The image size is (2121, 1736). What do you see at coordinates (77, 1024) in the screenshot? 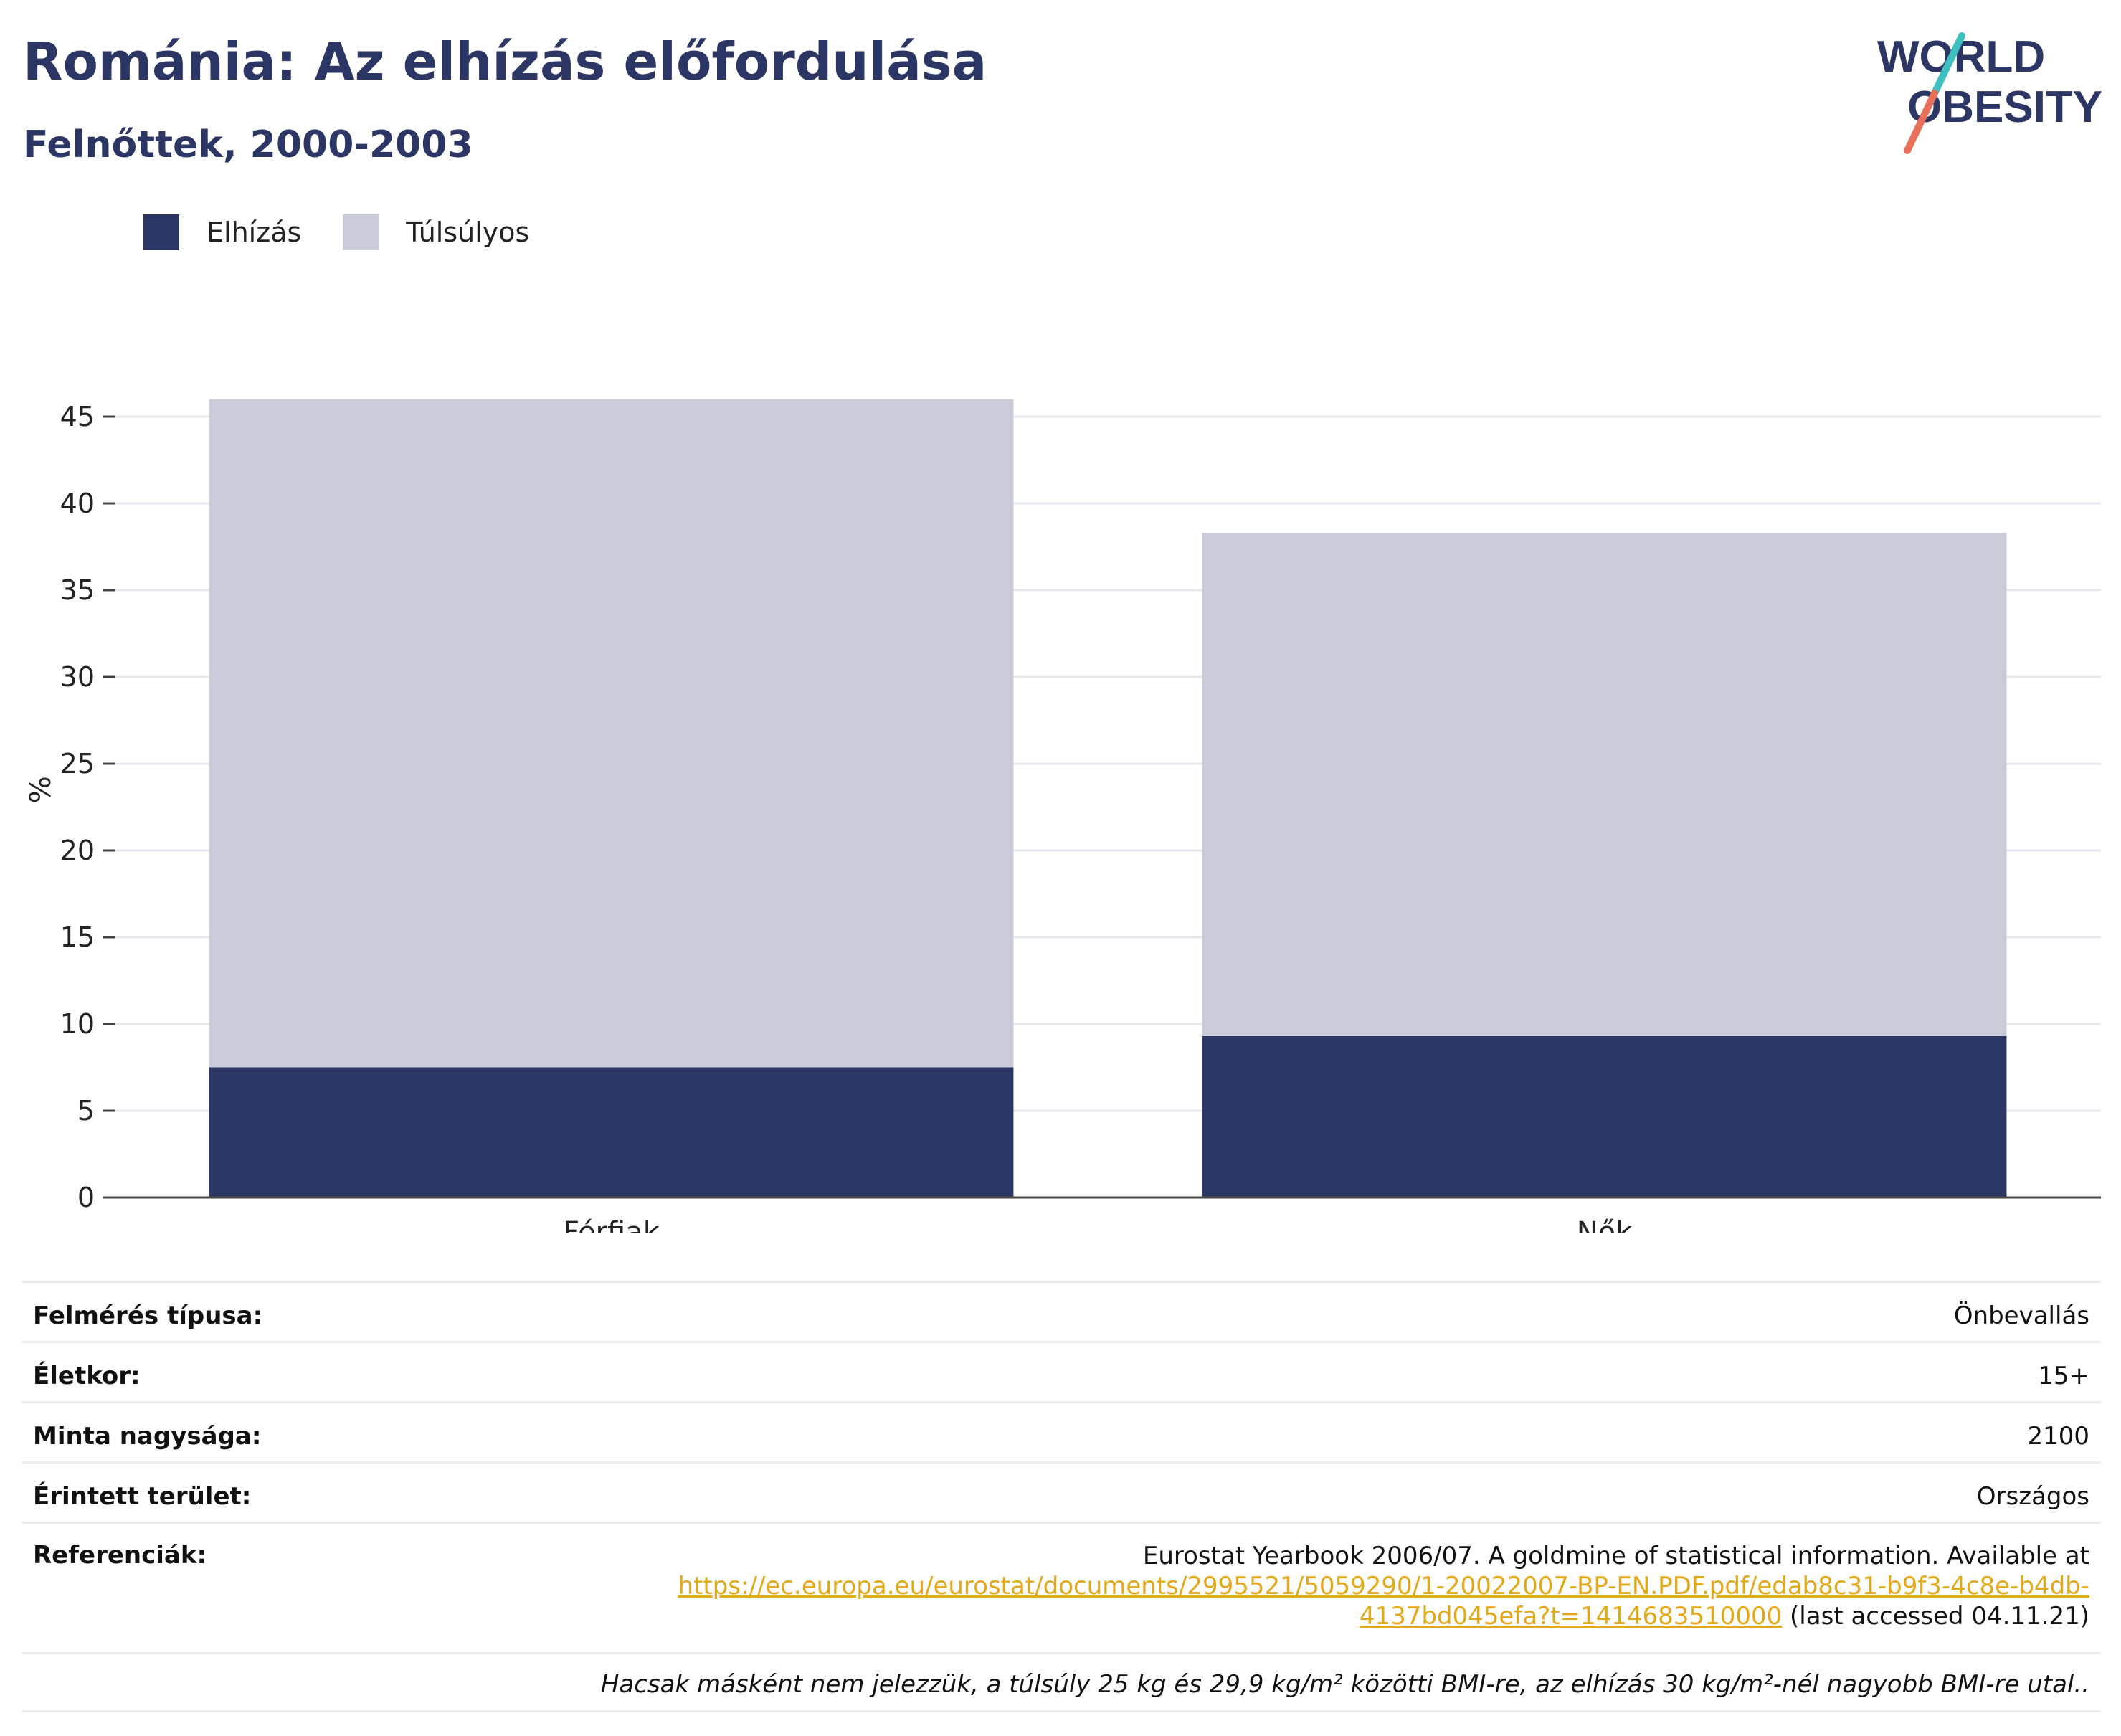
I see `y-tick-label: 10` at bounding box center [77, 1024].